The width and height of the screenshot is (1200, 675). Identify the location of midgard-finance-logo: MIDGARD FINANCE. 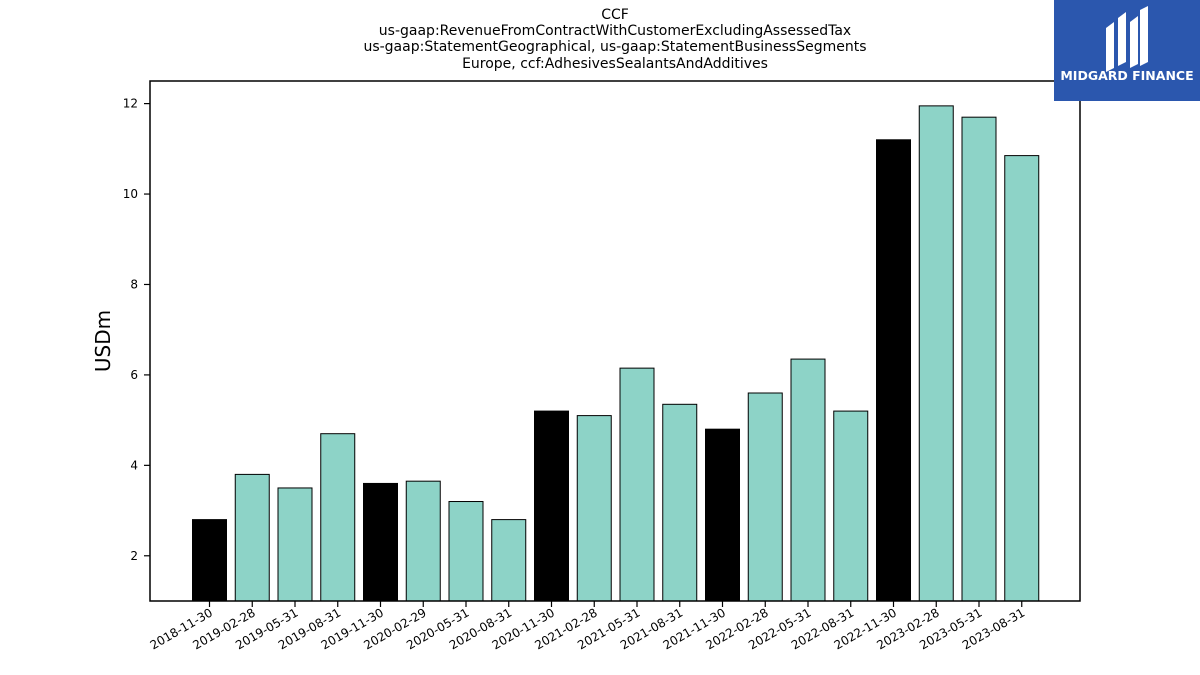
(1127, 50).